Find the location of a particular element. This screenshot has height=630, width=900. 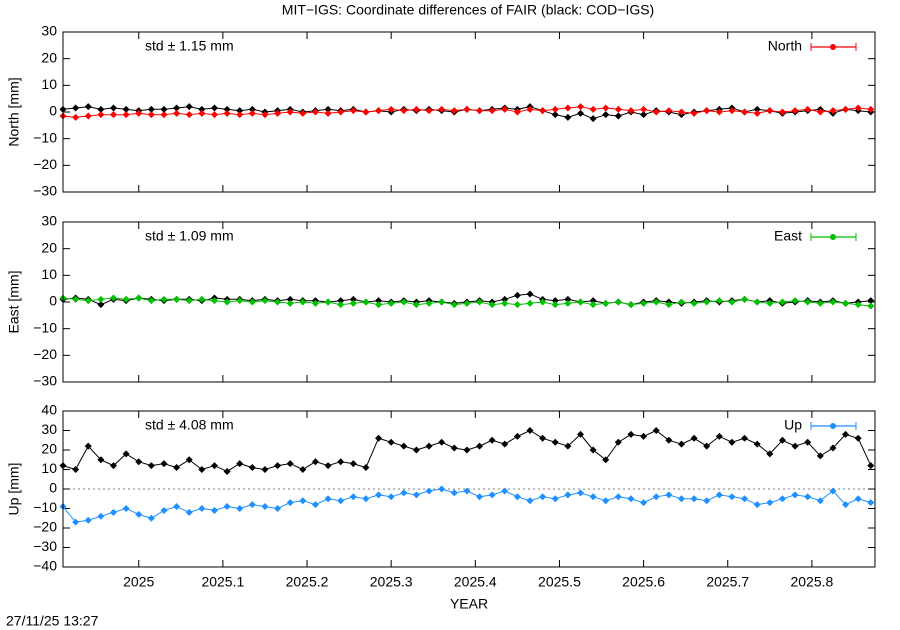

x-tick-label: 2025.8 is located at coordinates (811, 582).